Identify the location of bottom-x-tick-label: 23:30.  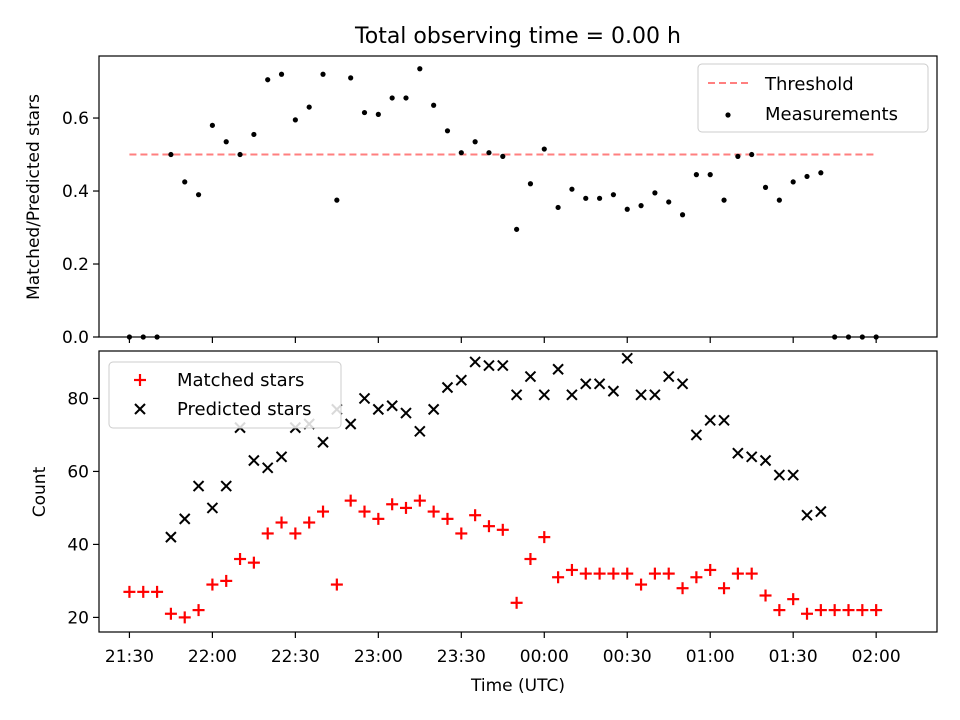
(461, 657).